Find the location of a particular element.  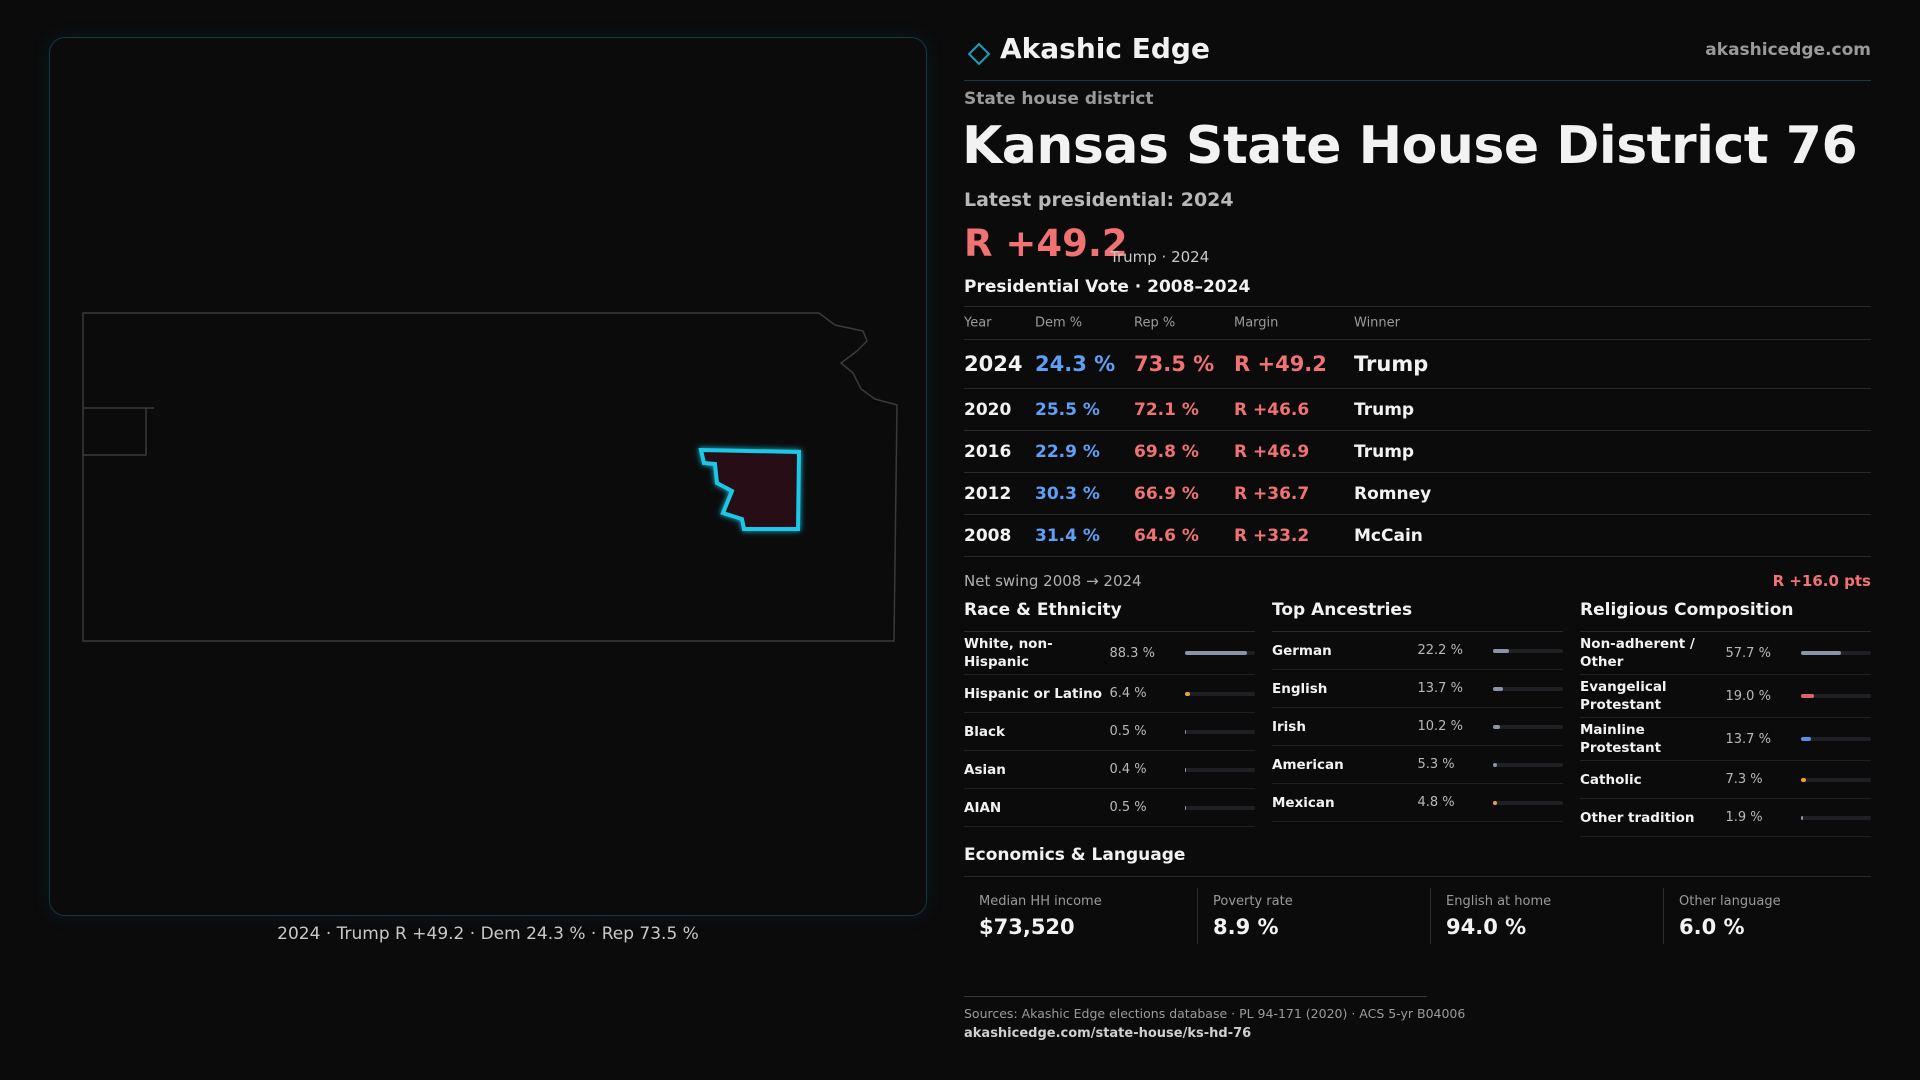

row-value: 88.3 % is located at coordinates (1132, 653).